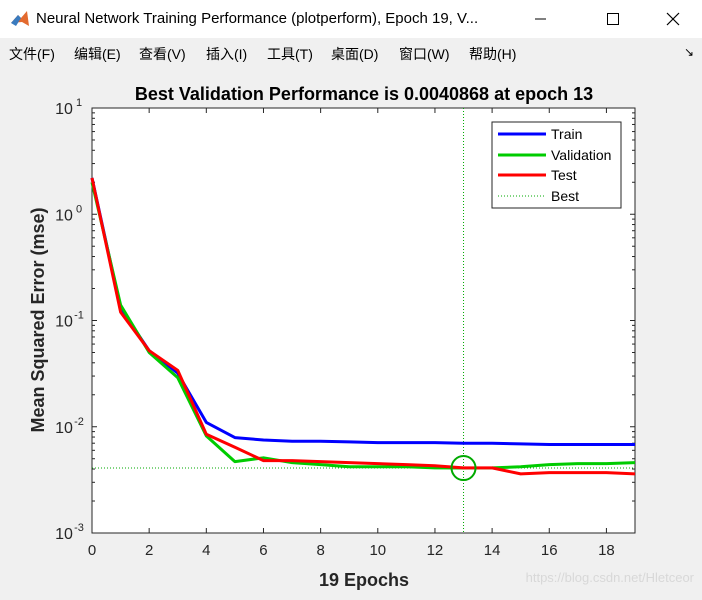 This screenshot has height=600, width=702. I want to click on legend: Train Validation Test Best, so click(556, 165).